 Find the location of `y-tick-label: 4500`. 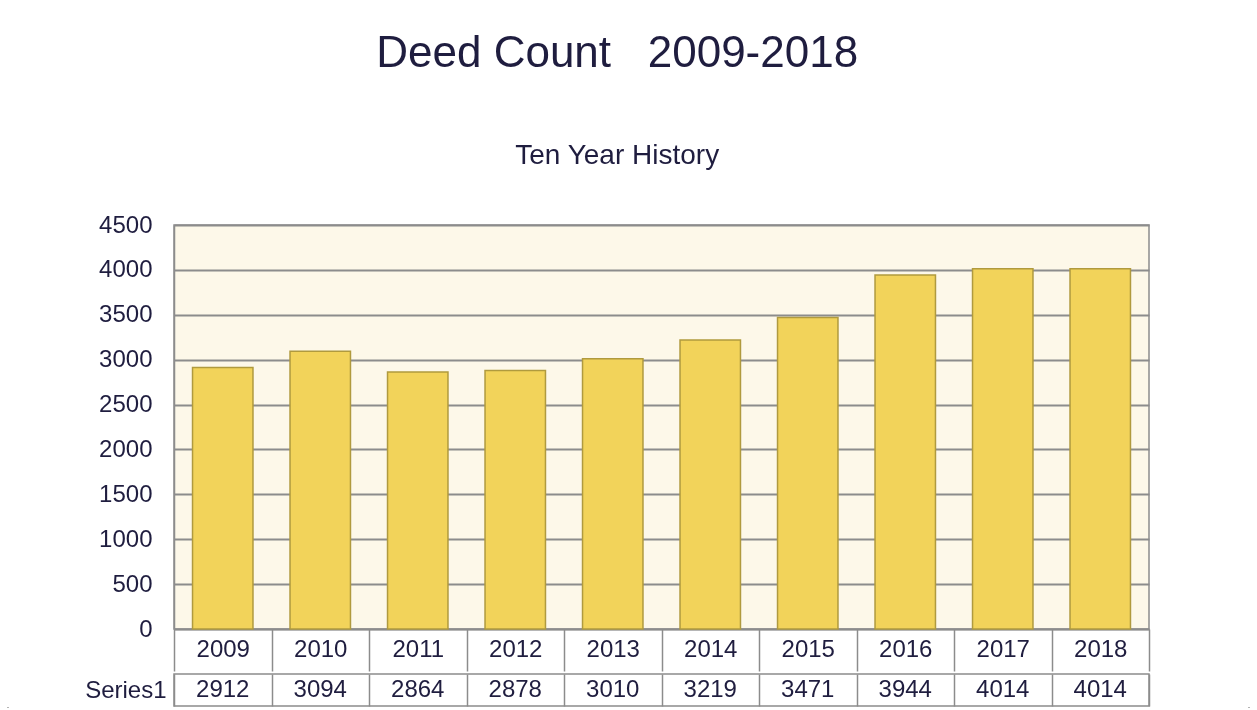

y-tick-label: 4500 is located at coordinates (126, 224).